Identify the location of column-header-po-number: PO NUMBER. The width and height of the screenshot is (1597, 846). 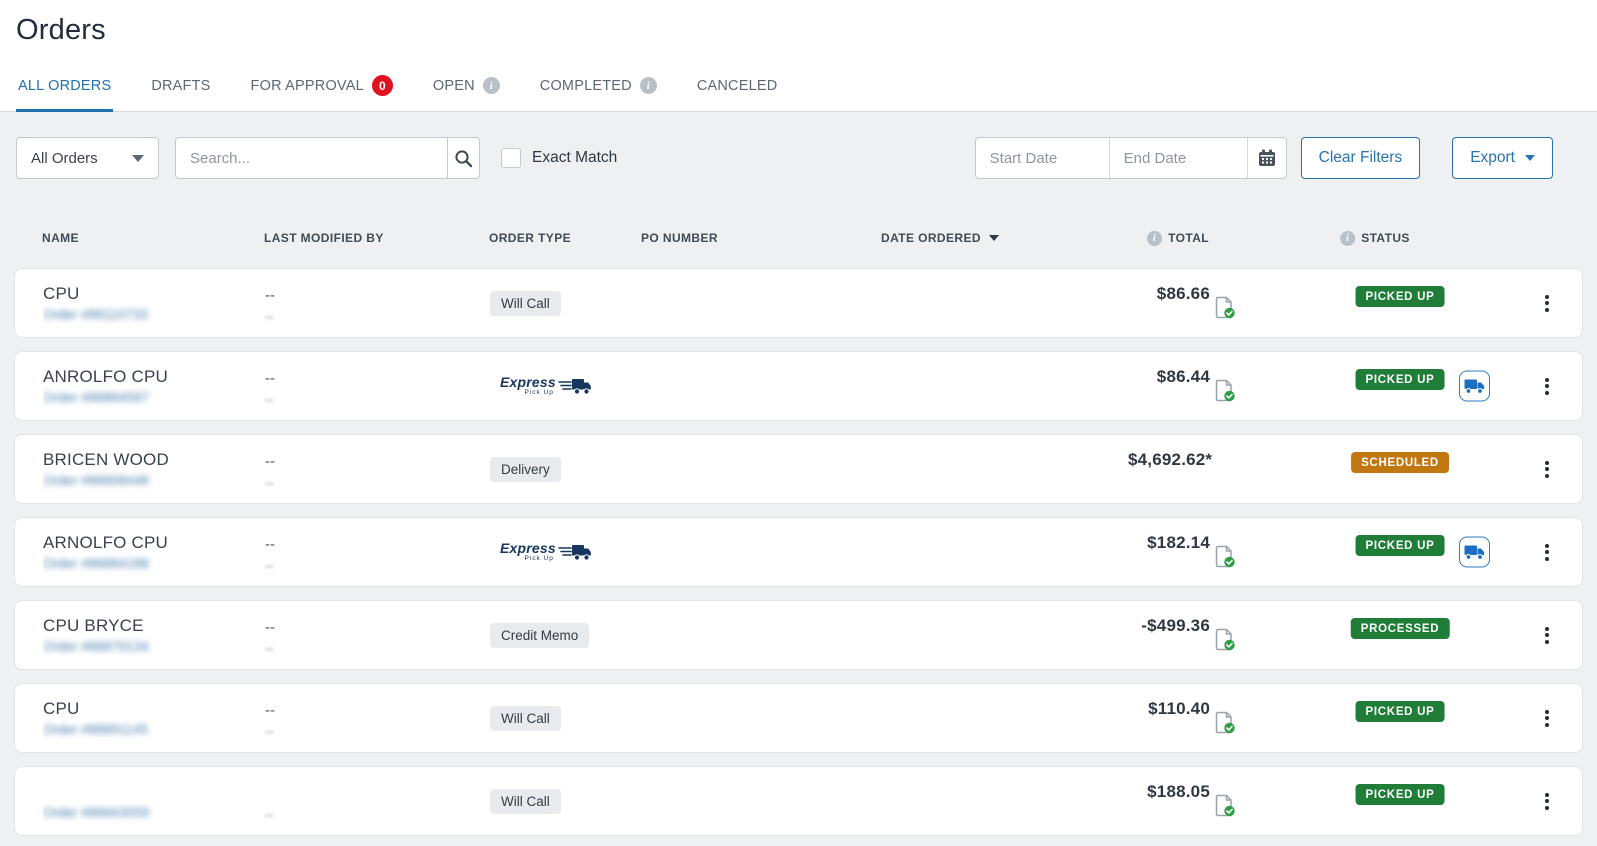
(679, 238).